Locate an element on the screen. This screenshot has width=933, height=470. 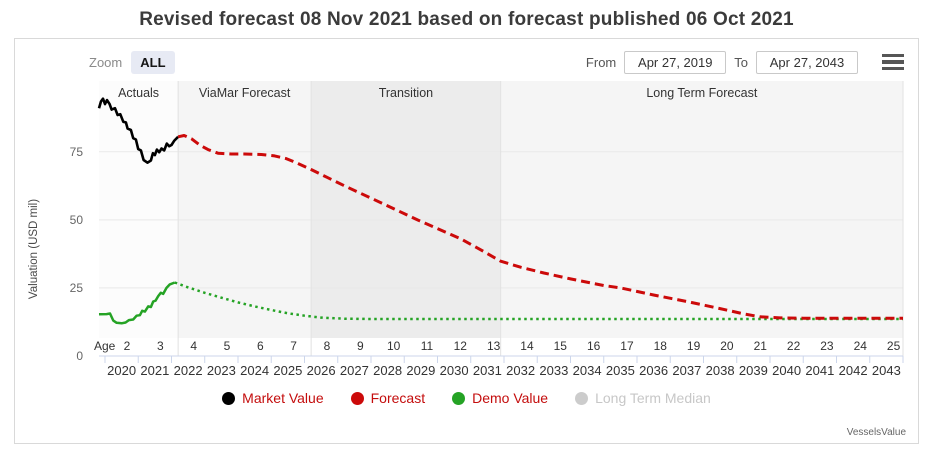
age-tick-label-5: 5 is located at coordinates (227, 346).